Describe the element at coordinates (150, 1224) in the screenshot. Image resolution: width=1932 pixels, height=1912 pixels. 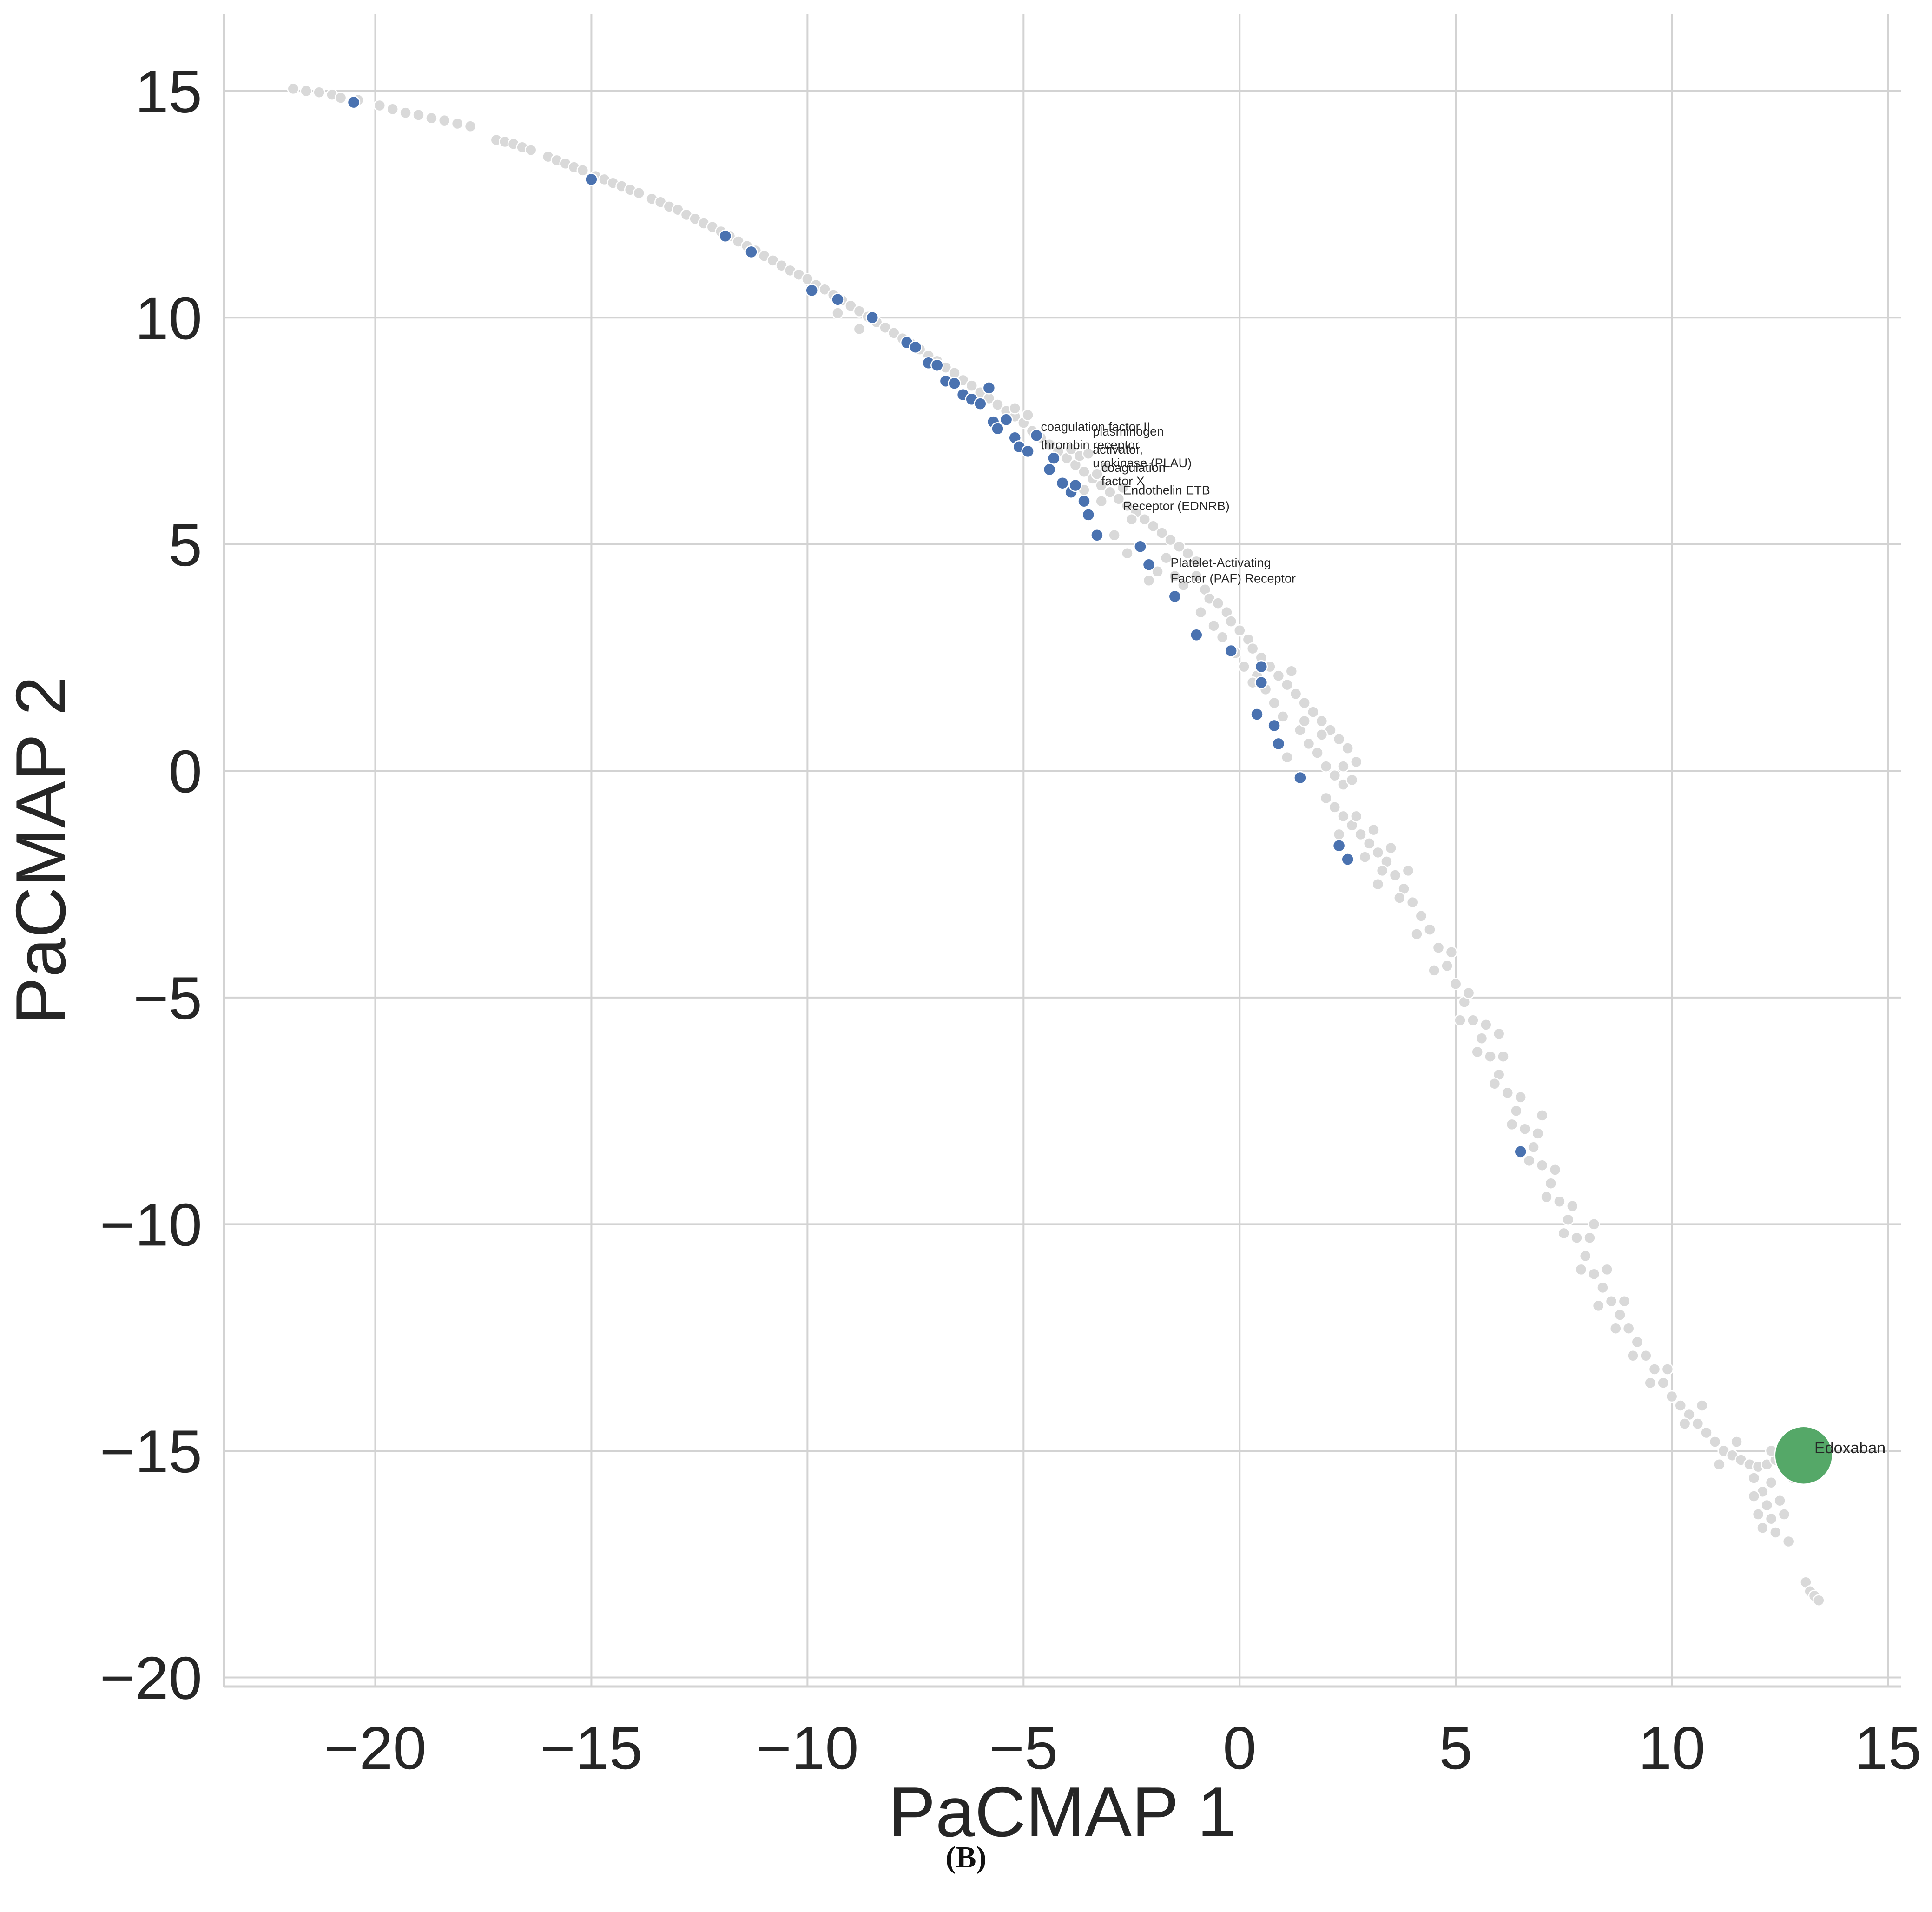
I see `y-tick-label: −10` at that location.